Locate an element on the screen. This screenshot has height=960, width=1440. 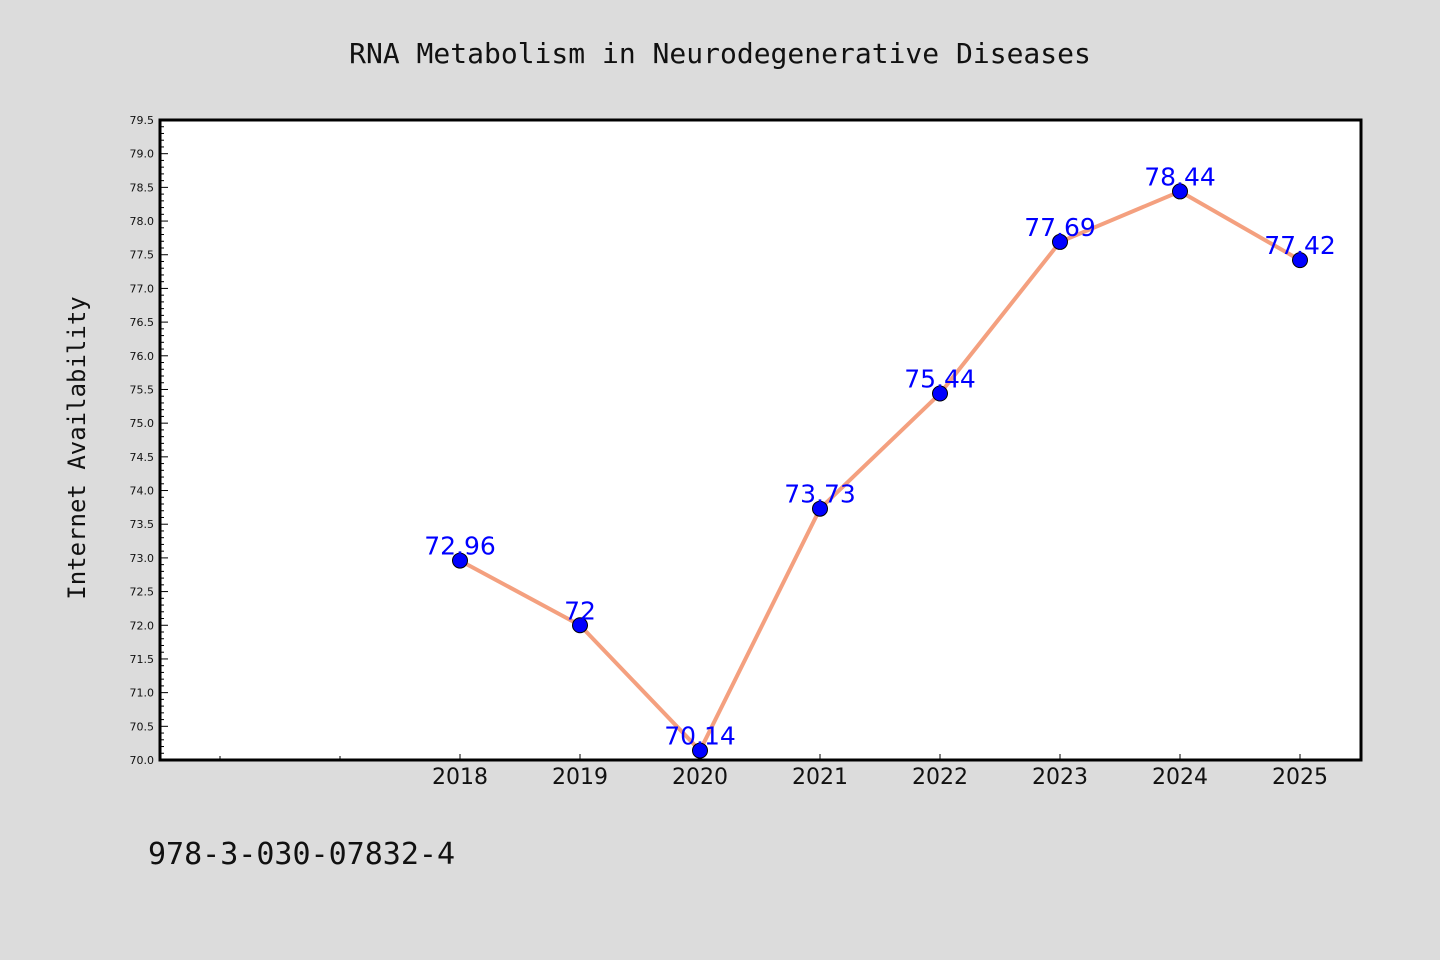
y-tick-label: 70.5 is located at coordinates (142, 726).